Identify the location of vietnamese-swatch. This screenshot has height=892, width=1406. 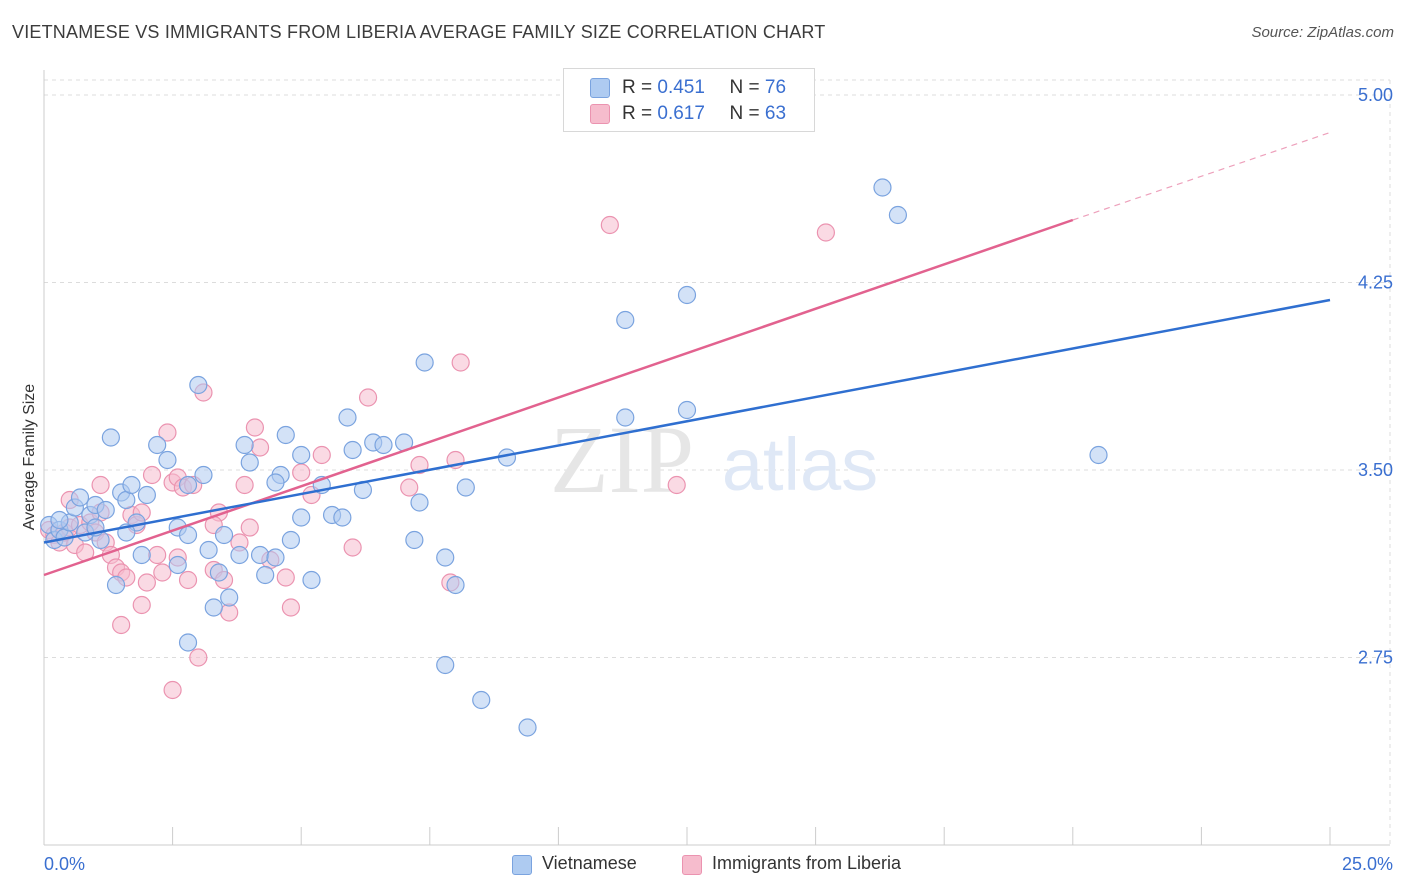
(600, 88).